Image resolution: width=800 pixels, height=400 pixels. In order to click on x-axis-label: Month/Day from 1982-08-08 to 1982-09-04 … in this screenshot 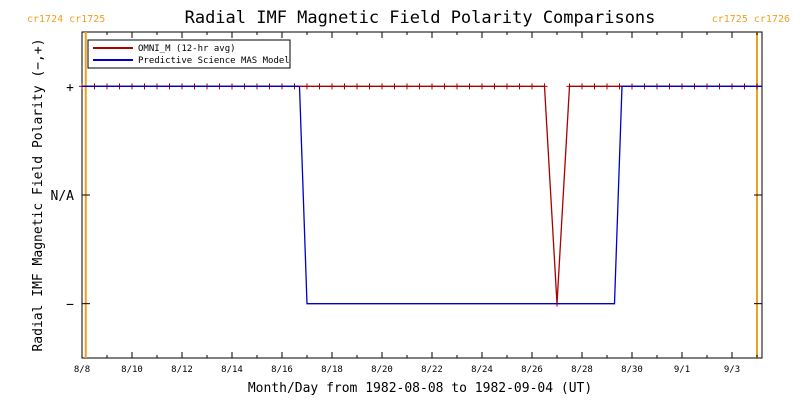, I will do `click(420, 388)`.